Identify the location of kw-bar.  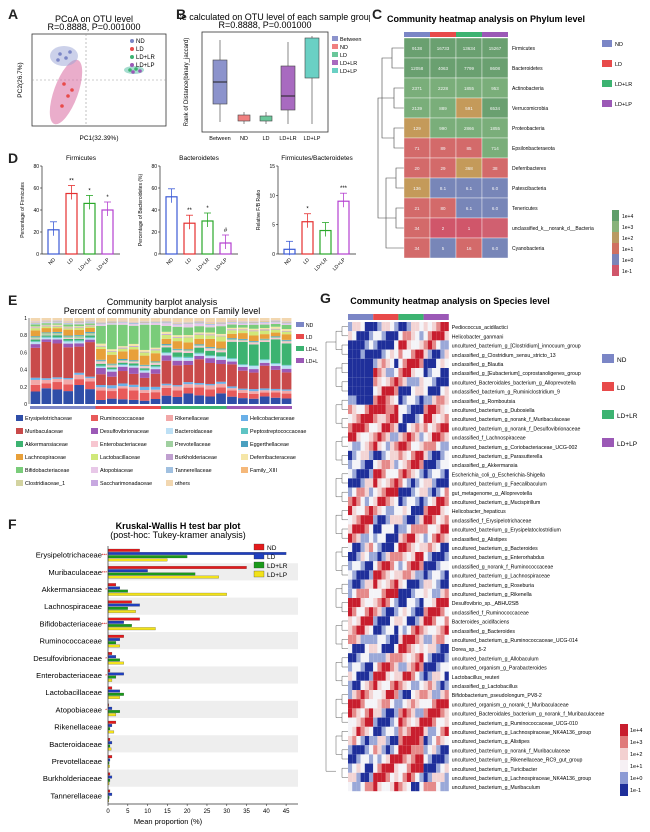
(110, 743).